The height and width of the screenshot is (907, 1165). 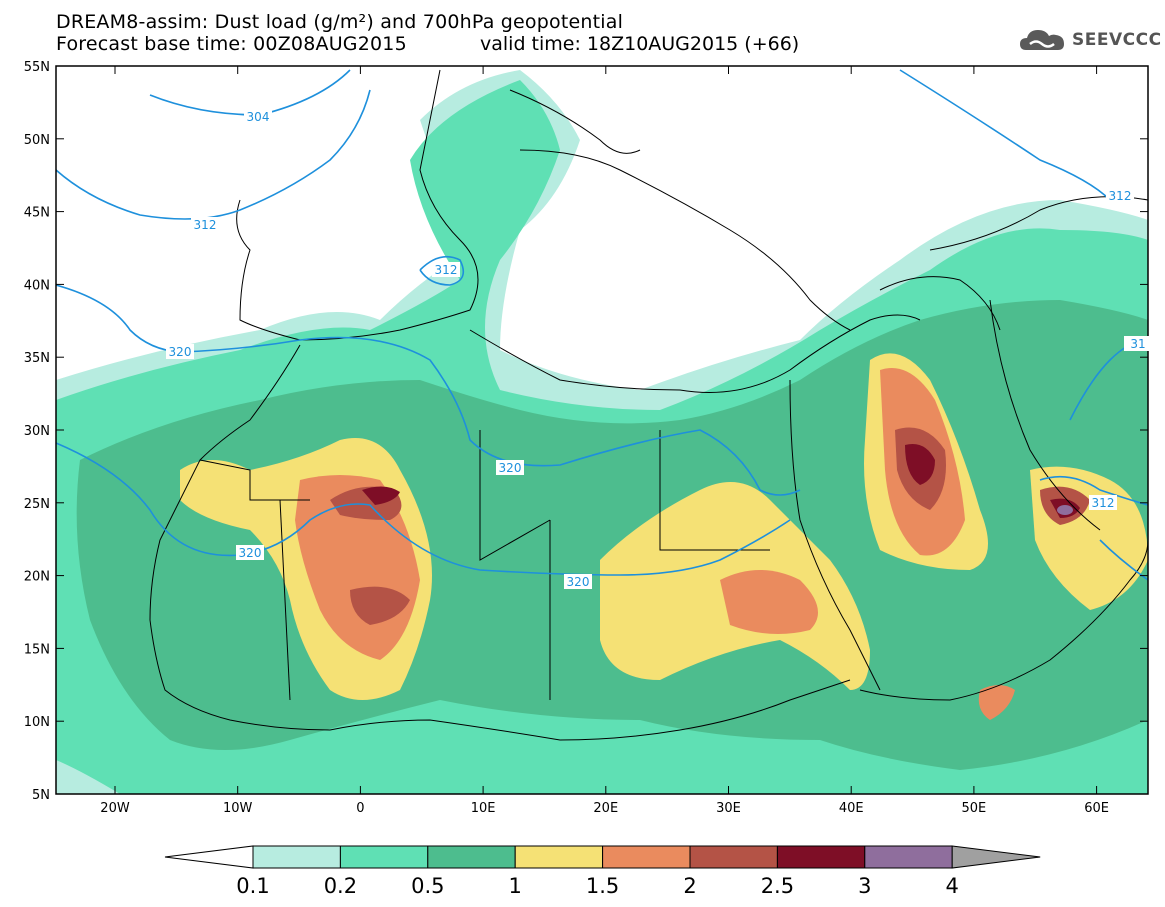 What do you see at coordinates (115, 808) in the screenshot?
I see `lon-label: 20W` at bounding box center [115, 808].